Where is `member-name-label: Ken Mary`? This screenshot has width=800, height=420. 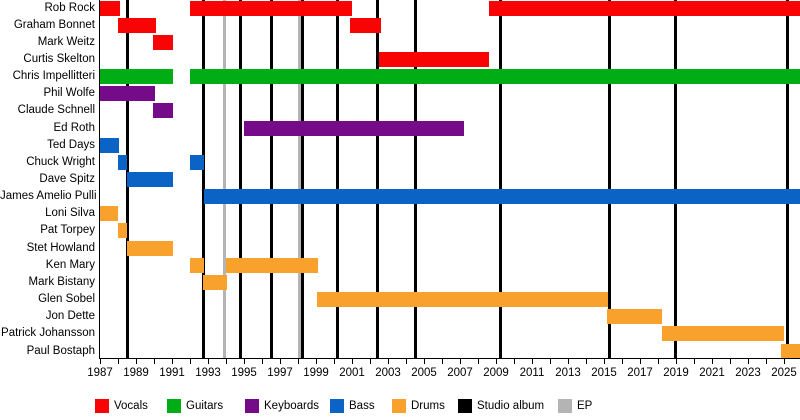
member-name-label: Ken Mary is located at coordinates (70, 264).